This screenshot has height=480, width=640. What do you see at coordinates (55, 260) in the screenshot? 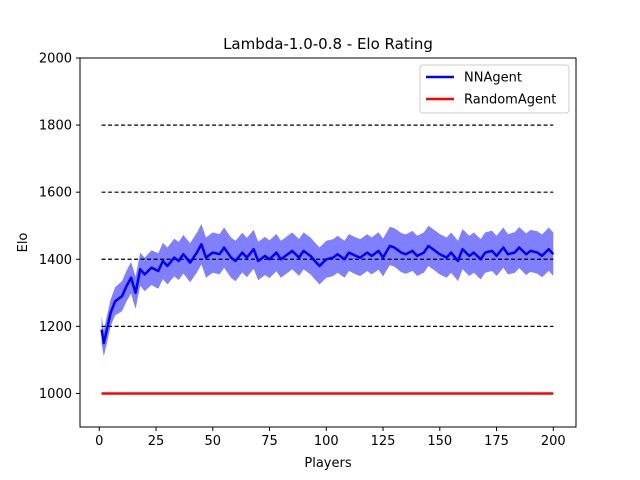
I see `y-tick-label-1400: 1400` at bounding box center [55, 260].